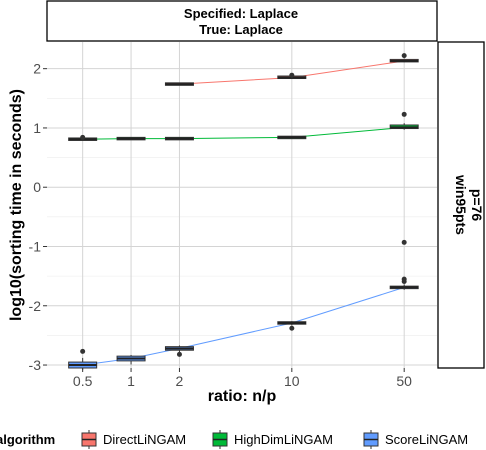 The height and width of the screenshot is (450, 486). Describe the element at coordinates (83, 381) in the screenshot. I see `x-tick-label: 0.5` at that location.